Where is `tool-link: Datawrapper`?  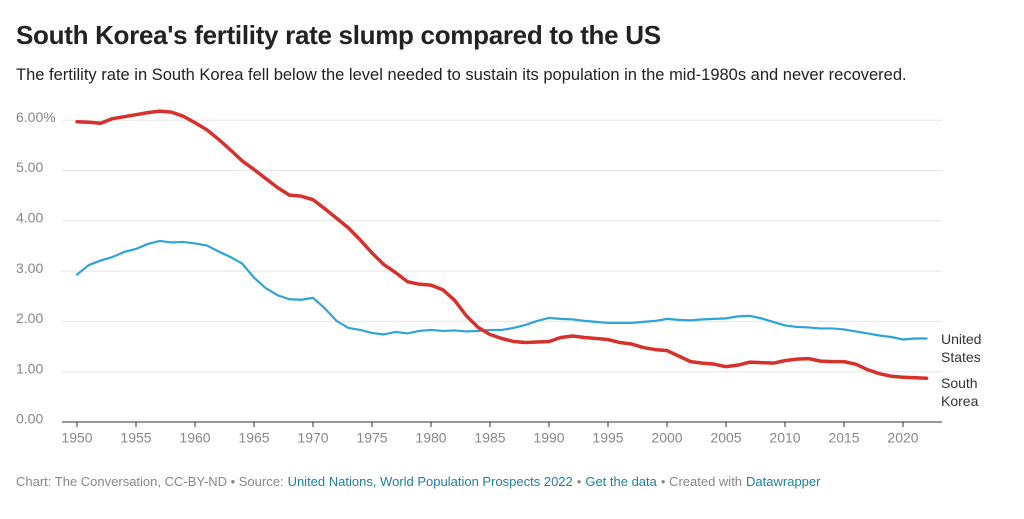 tool-link: Datawrapper is located at coordinates (783, 481).